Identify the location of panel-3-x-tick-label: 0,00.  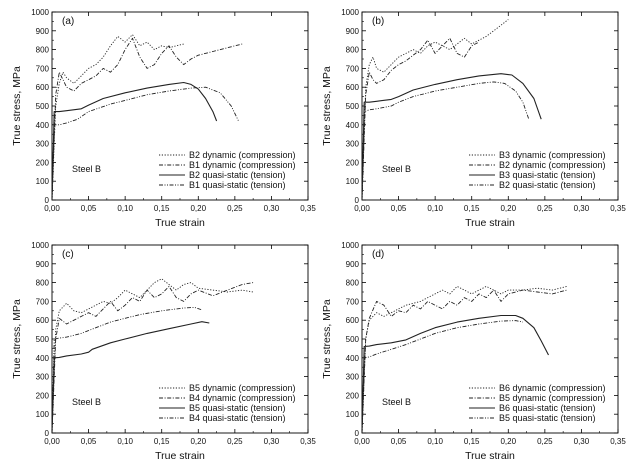
(52, 441).